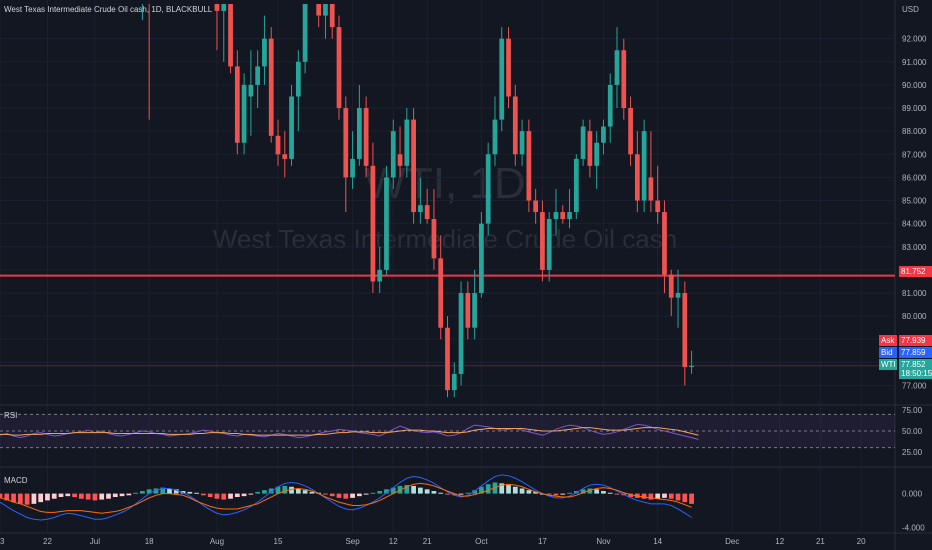 The height and width of the screenshot is (550, 932). I want to click on bid-tag: Bid 77.859, so click(905, 352).